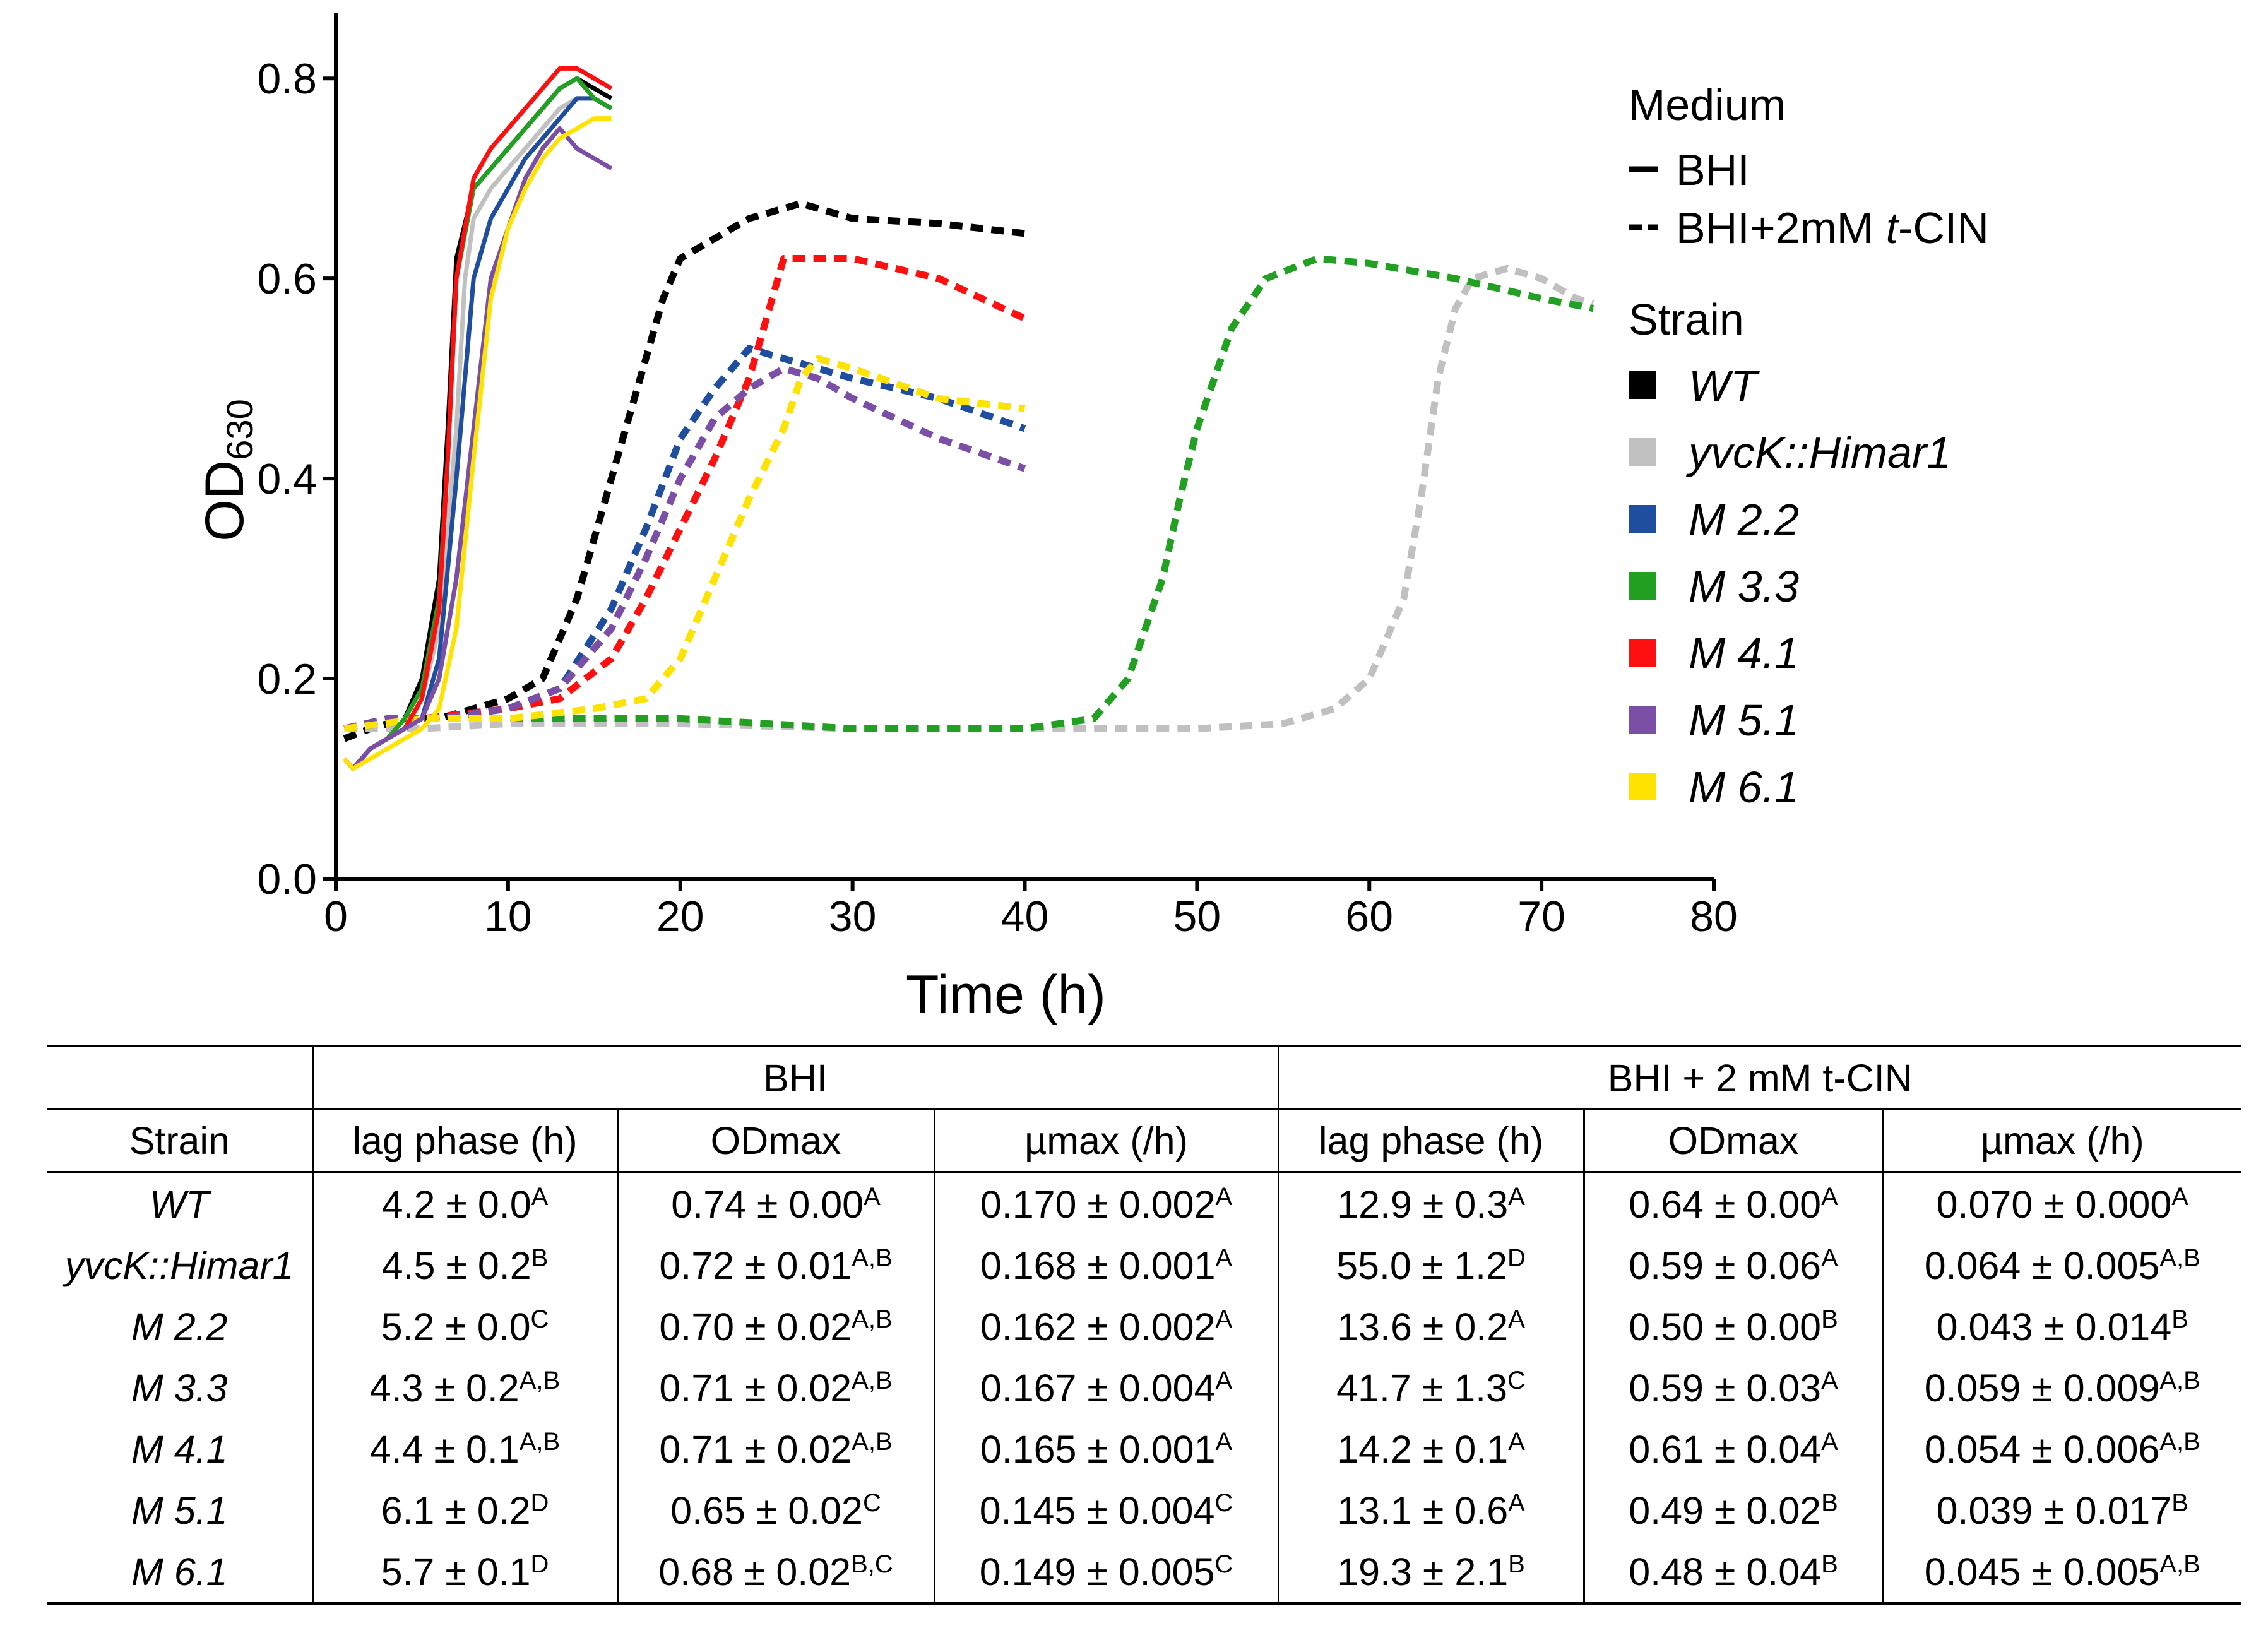  I want to click on table-cell-value: 0.49 ± 0.02, so click(1725, 1510).